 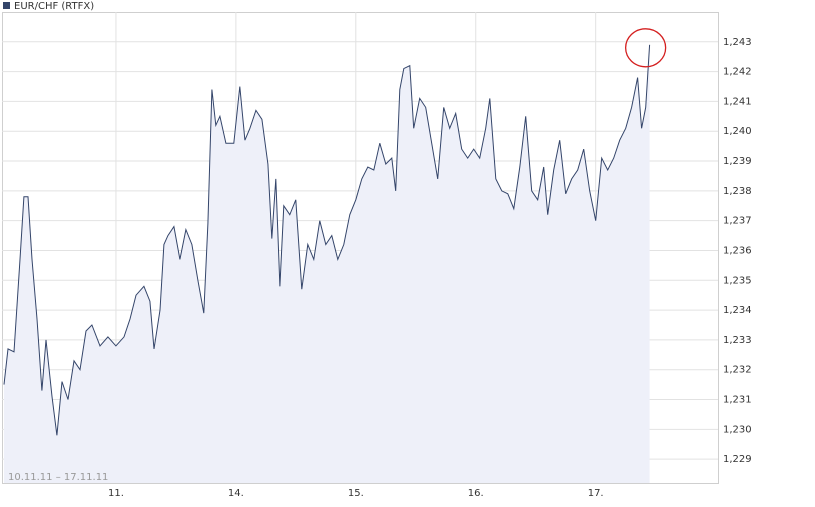 I want to click on x-tick-label: 15., so click(x=356, y=493).